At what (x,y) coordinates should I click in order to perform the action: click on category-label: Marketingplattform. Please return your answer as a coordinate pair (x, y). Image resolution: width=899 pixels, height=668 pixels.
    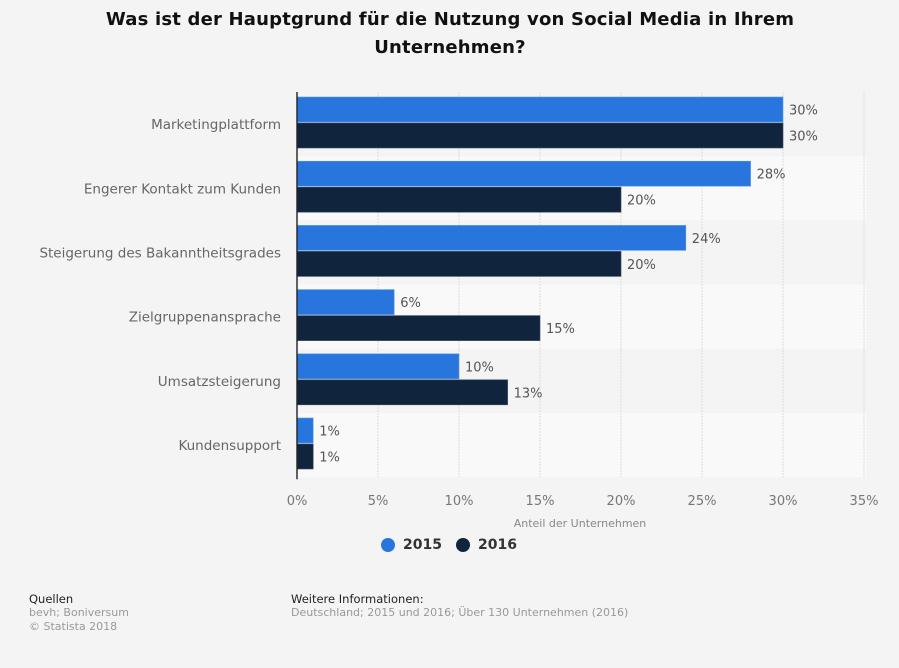
    Looking at the image, I should click on (216, 125).